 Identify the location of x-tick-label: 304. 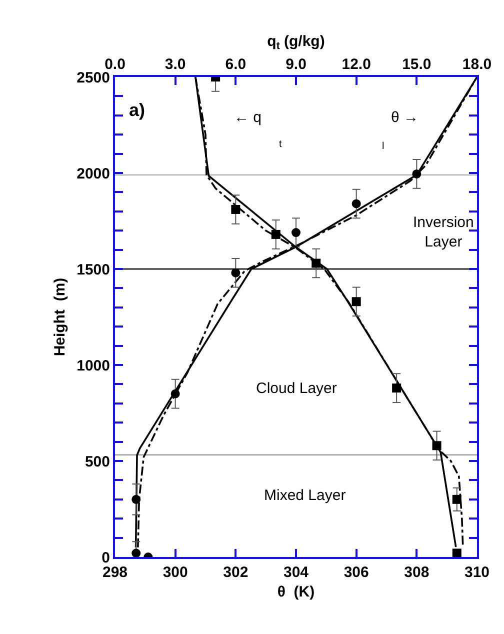
(296, 572).